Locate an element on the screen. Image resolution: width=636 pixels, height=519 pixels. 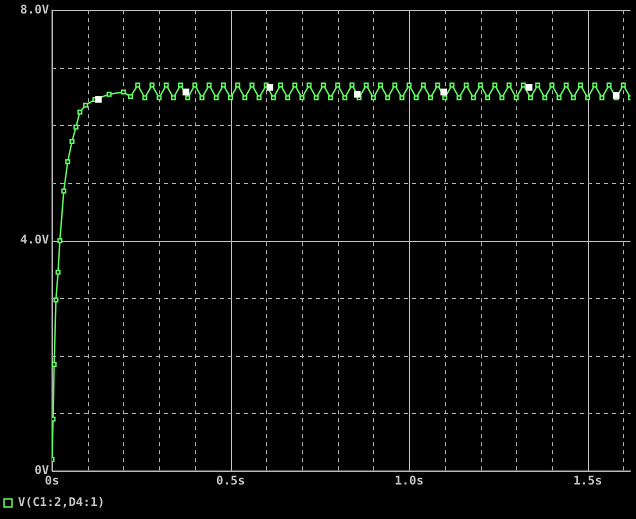
x-tick-label: 1.5s is located at coordinates (587, 480).